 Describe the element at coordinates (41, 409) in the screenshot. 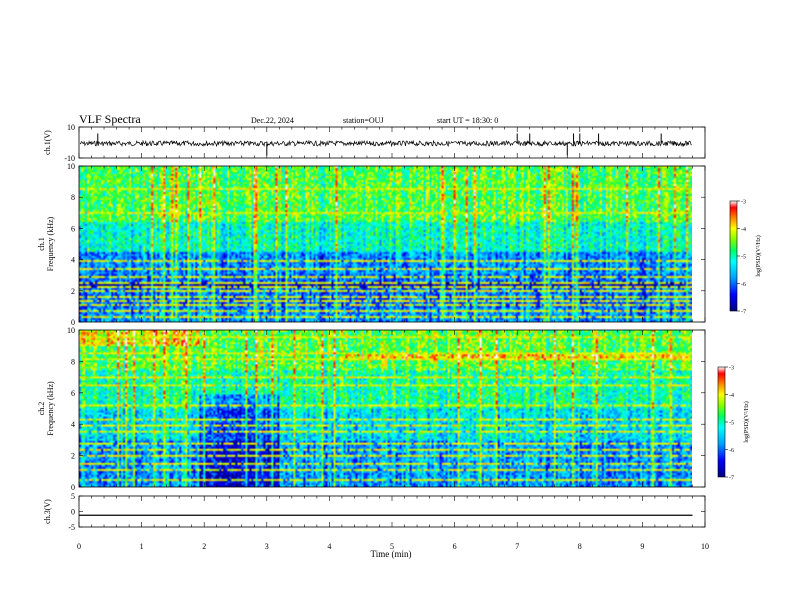

I see `y-axis-label: ch.2` at that location.